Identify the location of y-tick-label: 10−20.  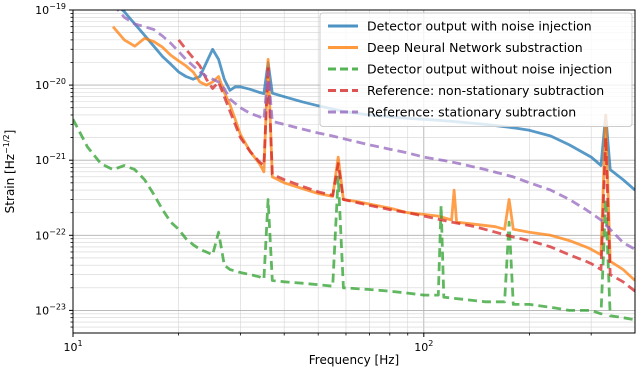
(50, 84).